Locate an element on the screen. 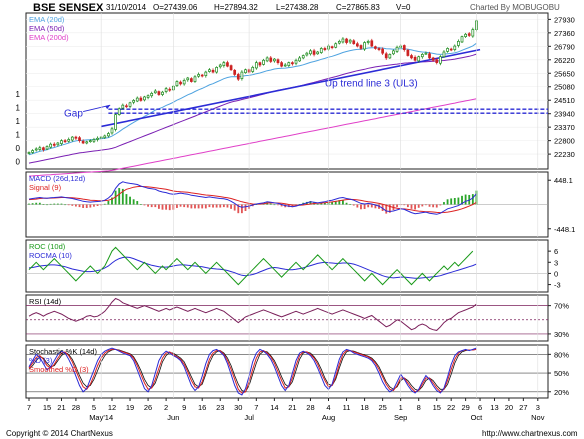 The height and width of the screenshot is (439, 584). x-day-label-28: 20 is located at coordinates (509, 407).